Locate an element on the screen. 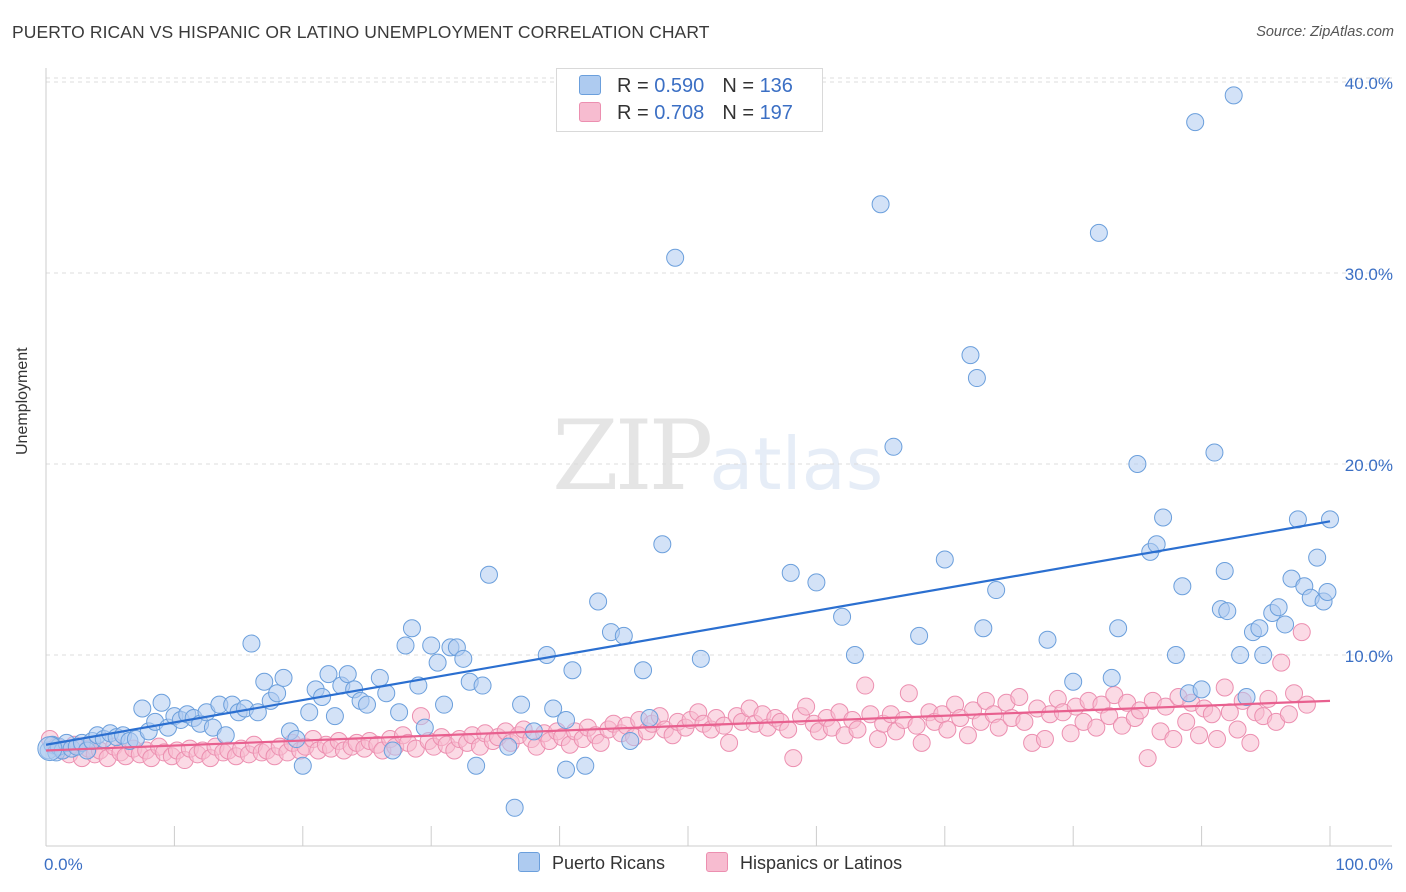 This screenshot has width=1406, height=892. y-axis-label: Unemployment is located at coordinates (22, 401).